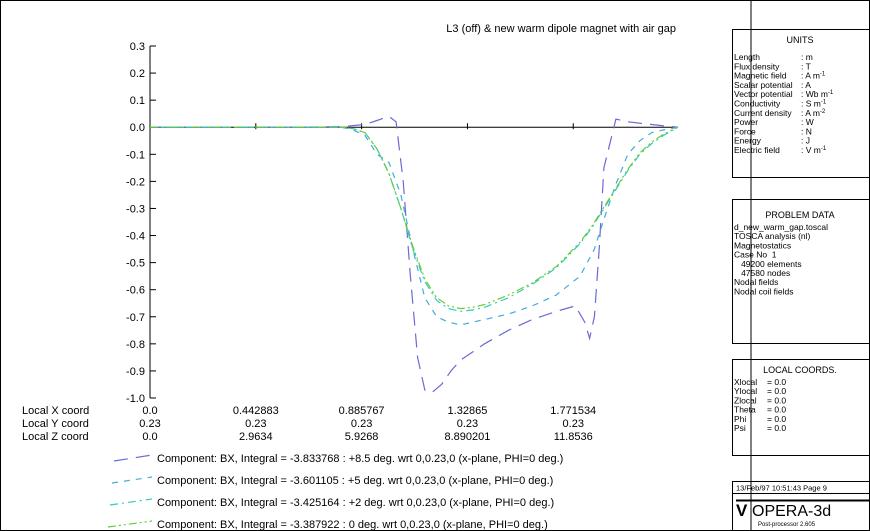  Describe the element at coordinates (362, 437) in the screenshot. I see `coord-row-value: 5.9268` at that location.